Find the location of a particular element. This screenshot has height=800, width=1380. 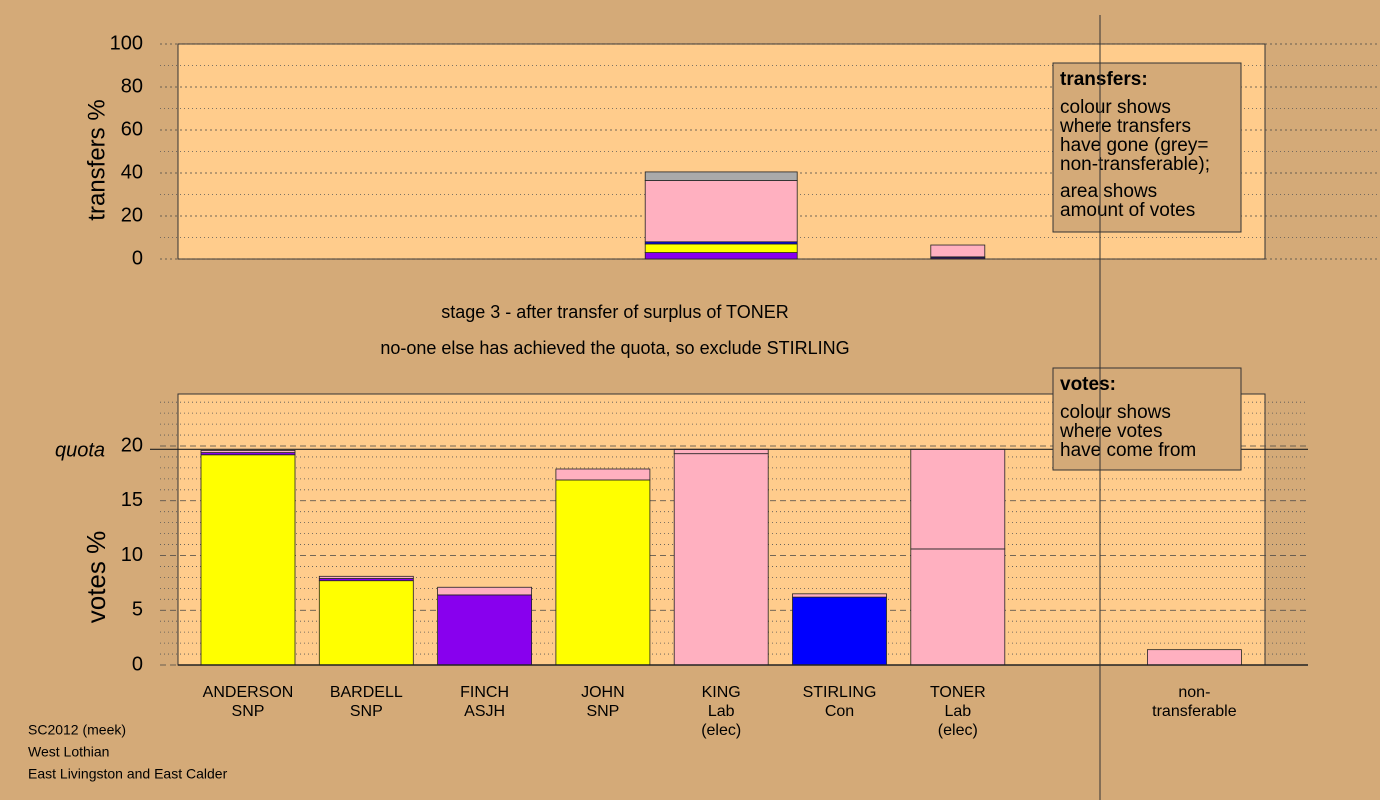

x-tick-label: ASJH is located at coordinates (484, 711).